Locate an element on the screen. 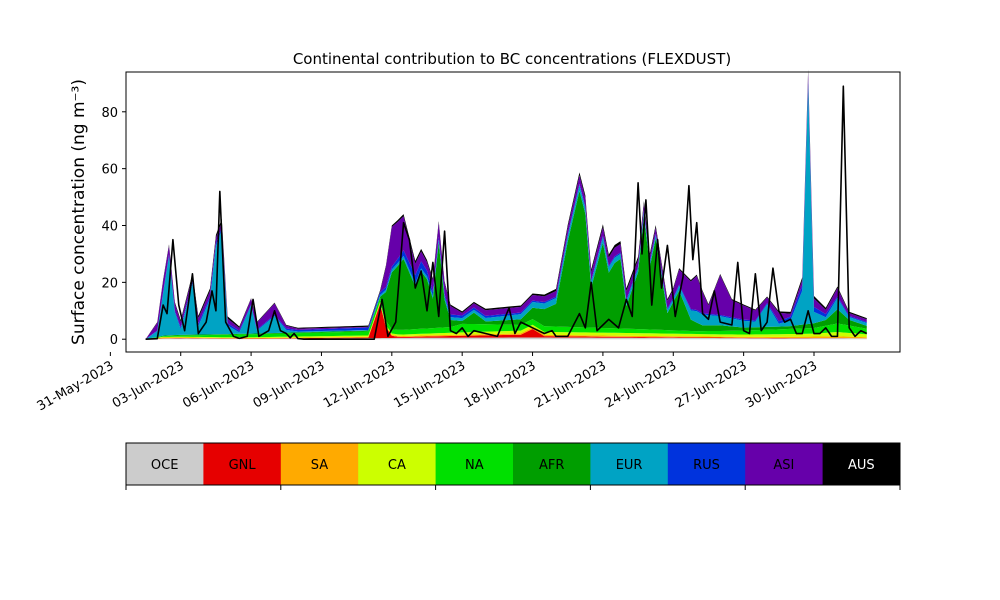  legend-swatch-oce is located at coordinates (165, 464).